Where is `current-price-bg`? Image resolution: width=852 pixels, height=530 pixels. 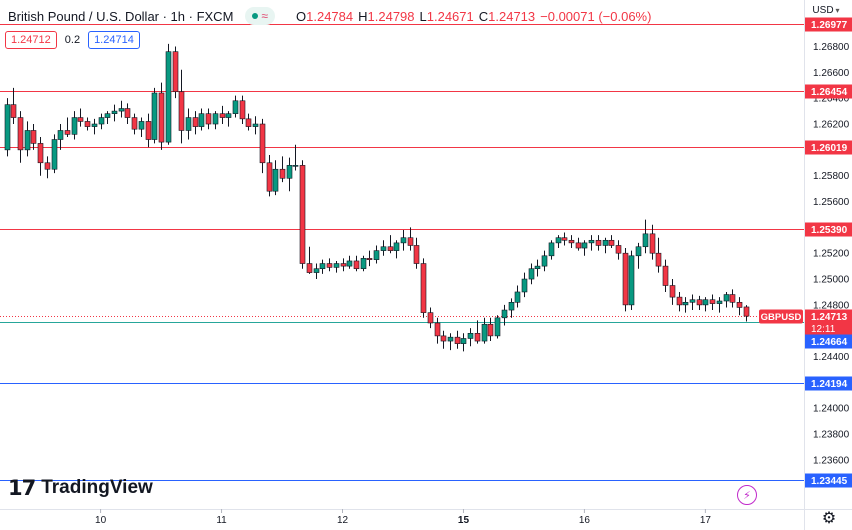 current-price-bg is located at coordinates (828, 322).